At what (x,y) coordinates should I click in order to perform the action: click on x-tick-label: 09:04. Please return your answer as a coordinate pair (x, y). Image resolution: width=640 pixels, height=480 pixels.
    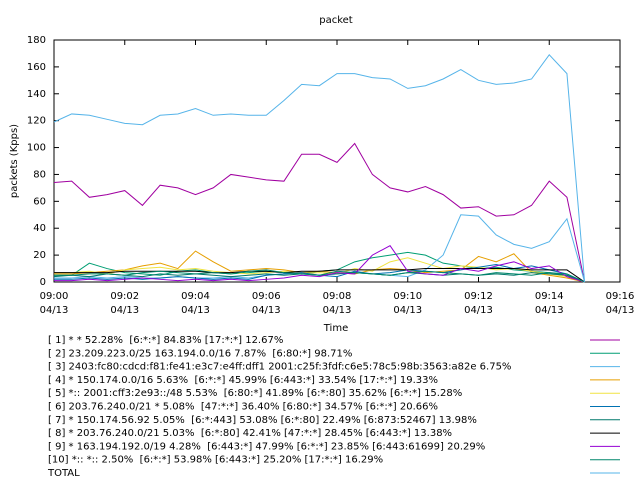
    Looking at the image, I should click on (195, 296).